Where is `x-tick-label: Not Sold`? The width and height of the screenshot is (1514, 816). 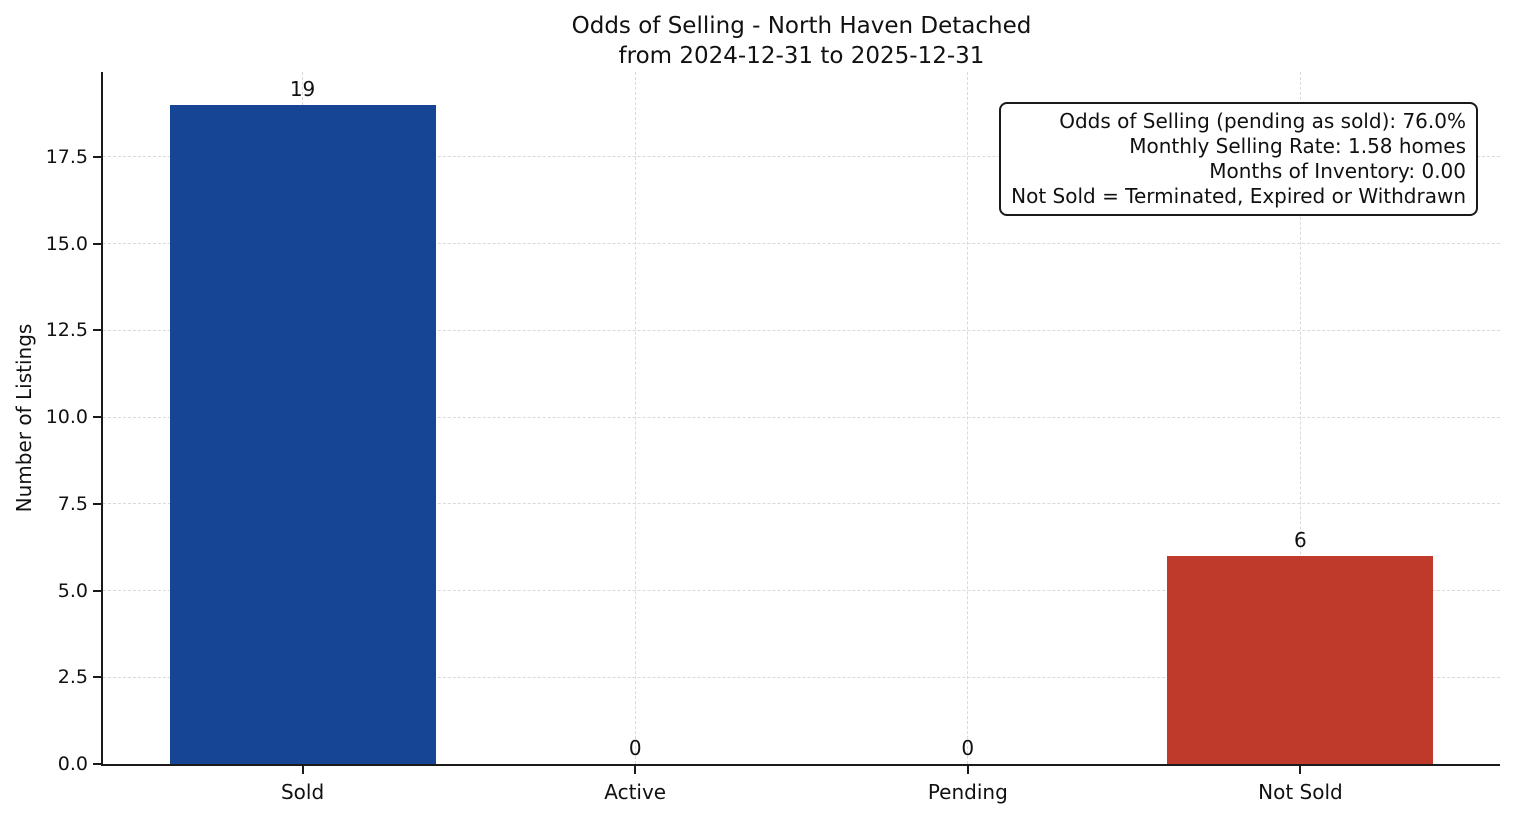
x-tick-label: Not Sold is located at coordinates (1300, 792).